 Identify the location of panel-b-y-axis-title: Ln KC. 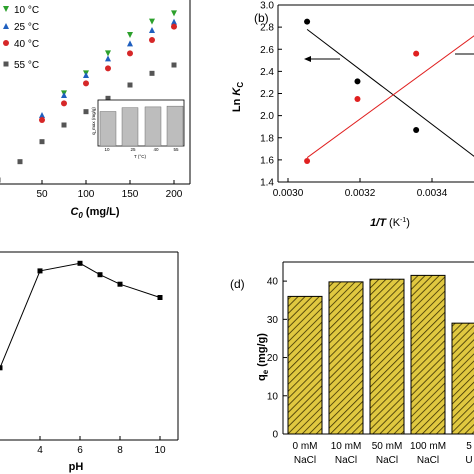
(238, 97).